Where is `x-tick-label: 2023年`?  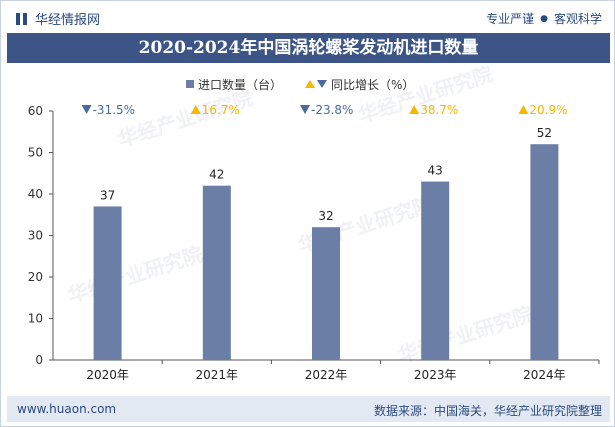
x-tick-label: 2023年 is located at coordinates (435, 375).